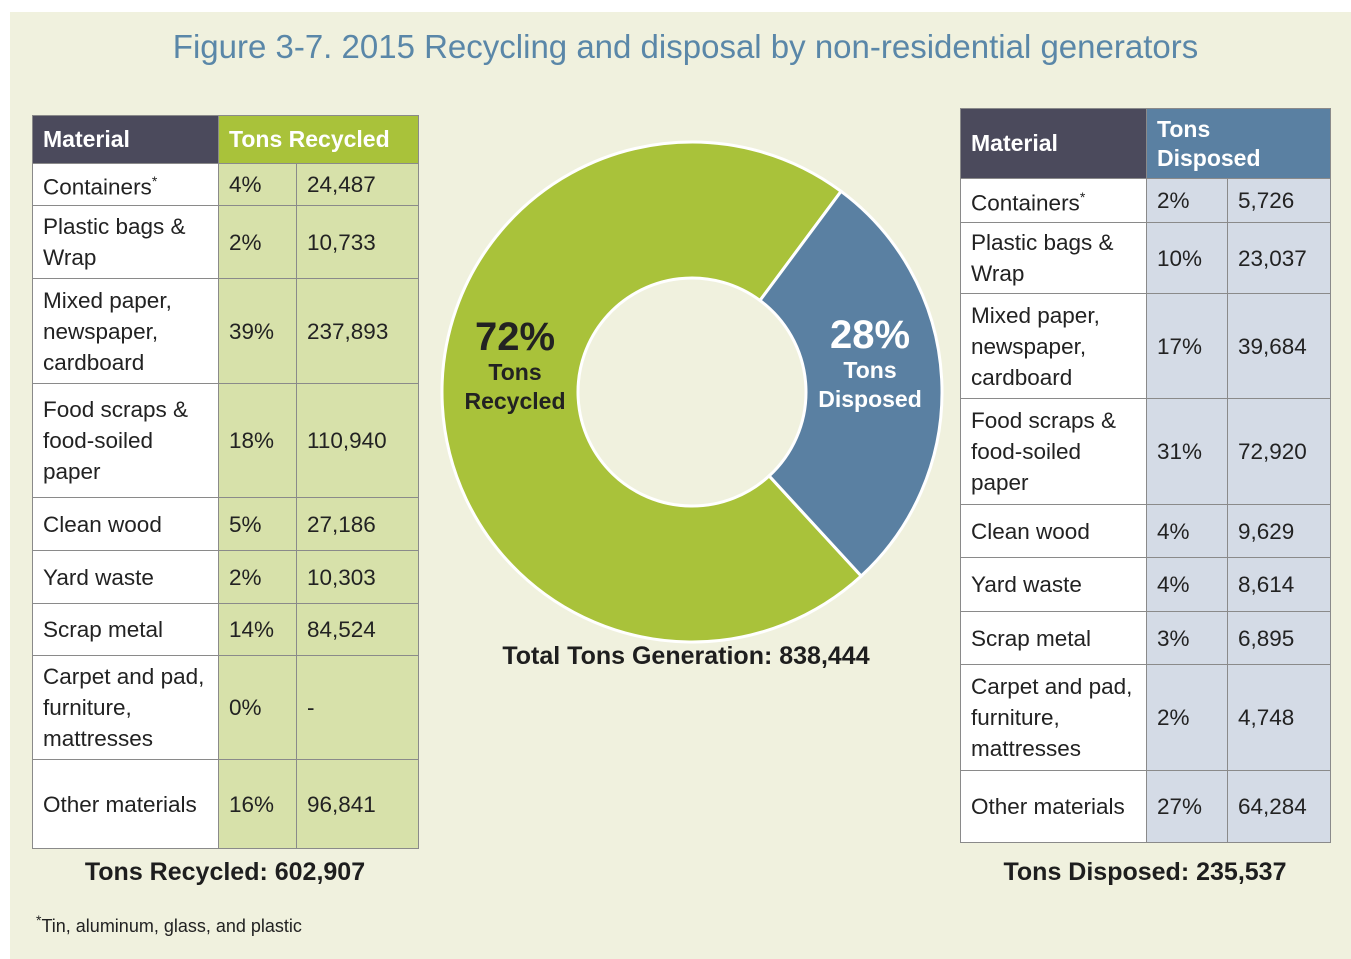  What do you see at coordinates (1026, 584) in the screenshot?
I see `material: Yard waste` at bounding box center [1026, 584].